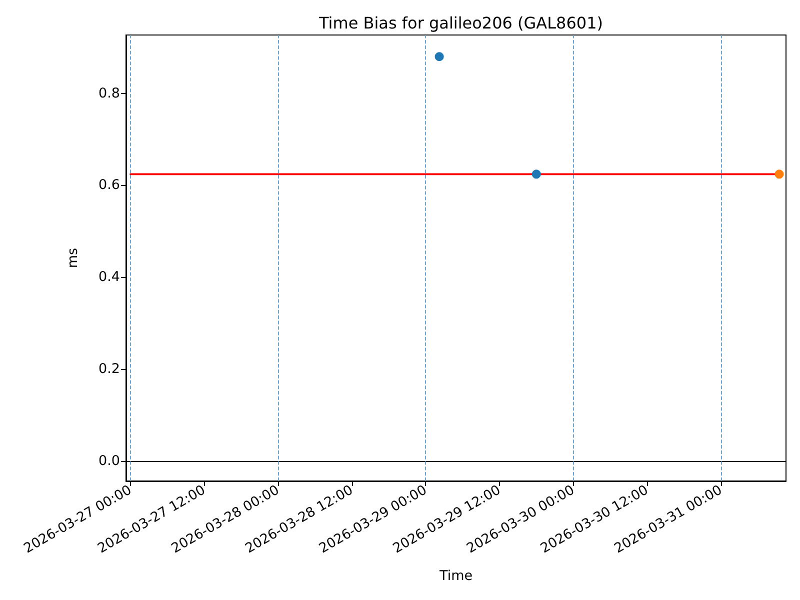  I want to click on y-tick-label: 0.2, so click(109, 368).